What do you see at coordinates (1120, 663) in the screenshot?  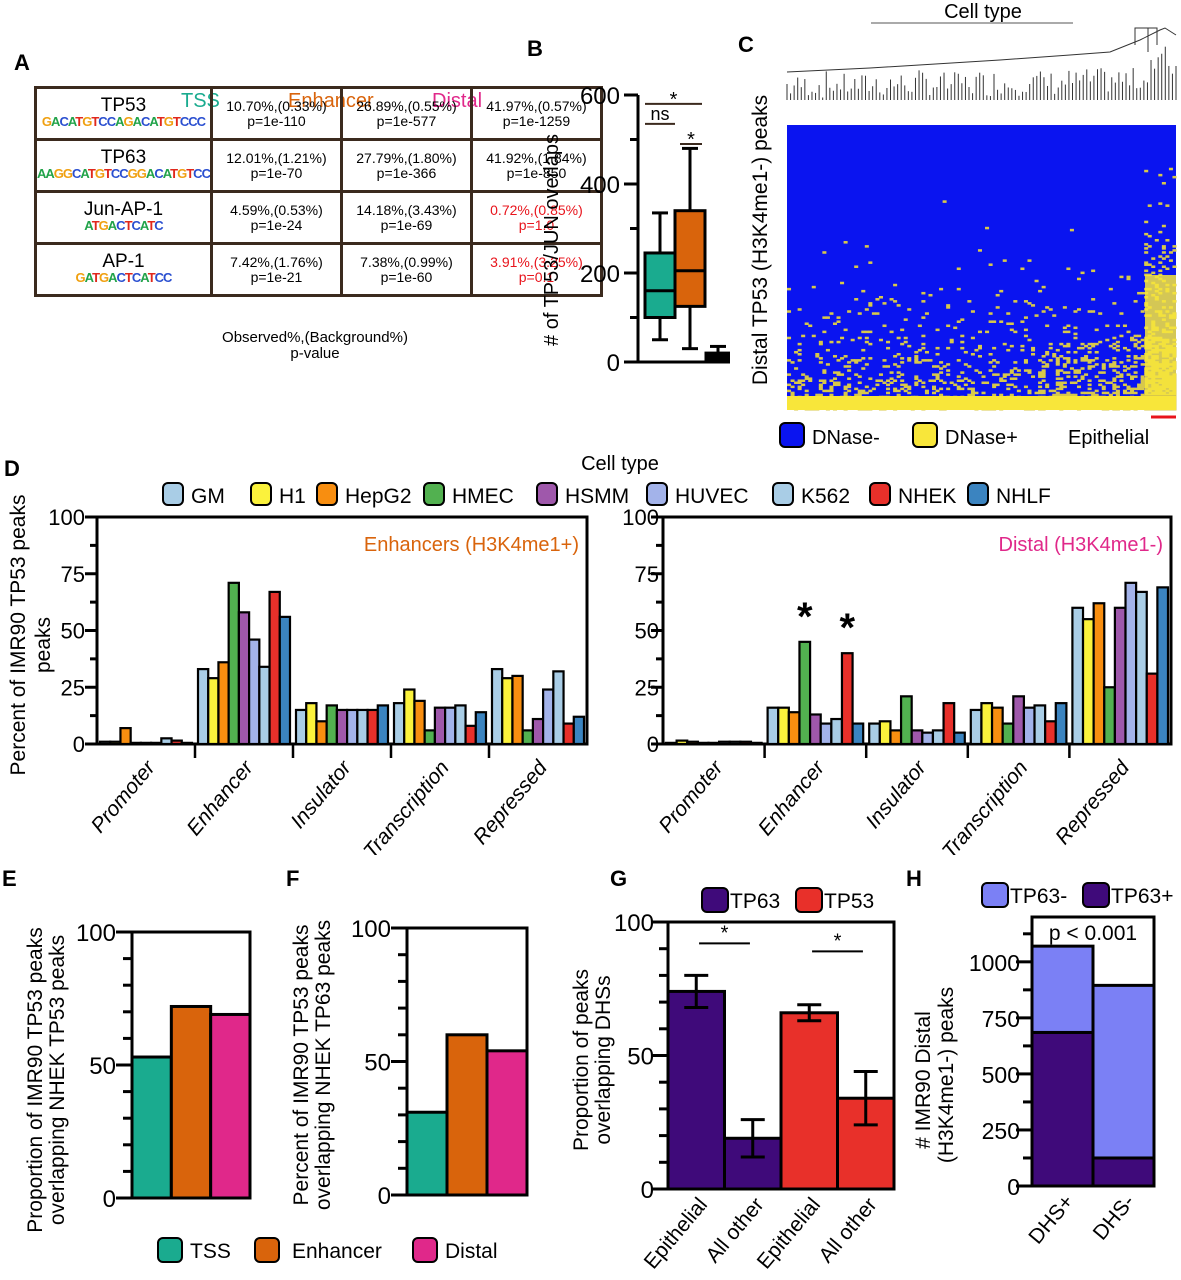 I see `category-repressed` at bounding box center [1120, 663].